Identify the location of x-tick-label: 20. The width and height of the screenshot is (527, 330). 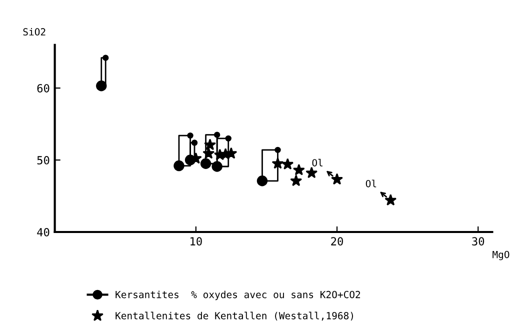
(337, 241).